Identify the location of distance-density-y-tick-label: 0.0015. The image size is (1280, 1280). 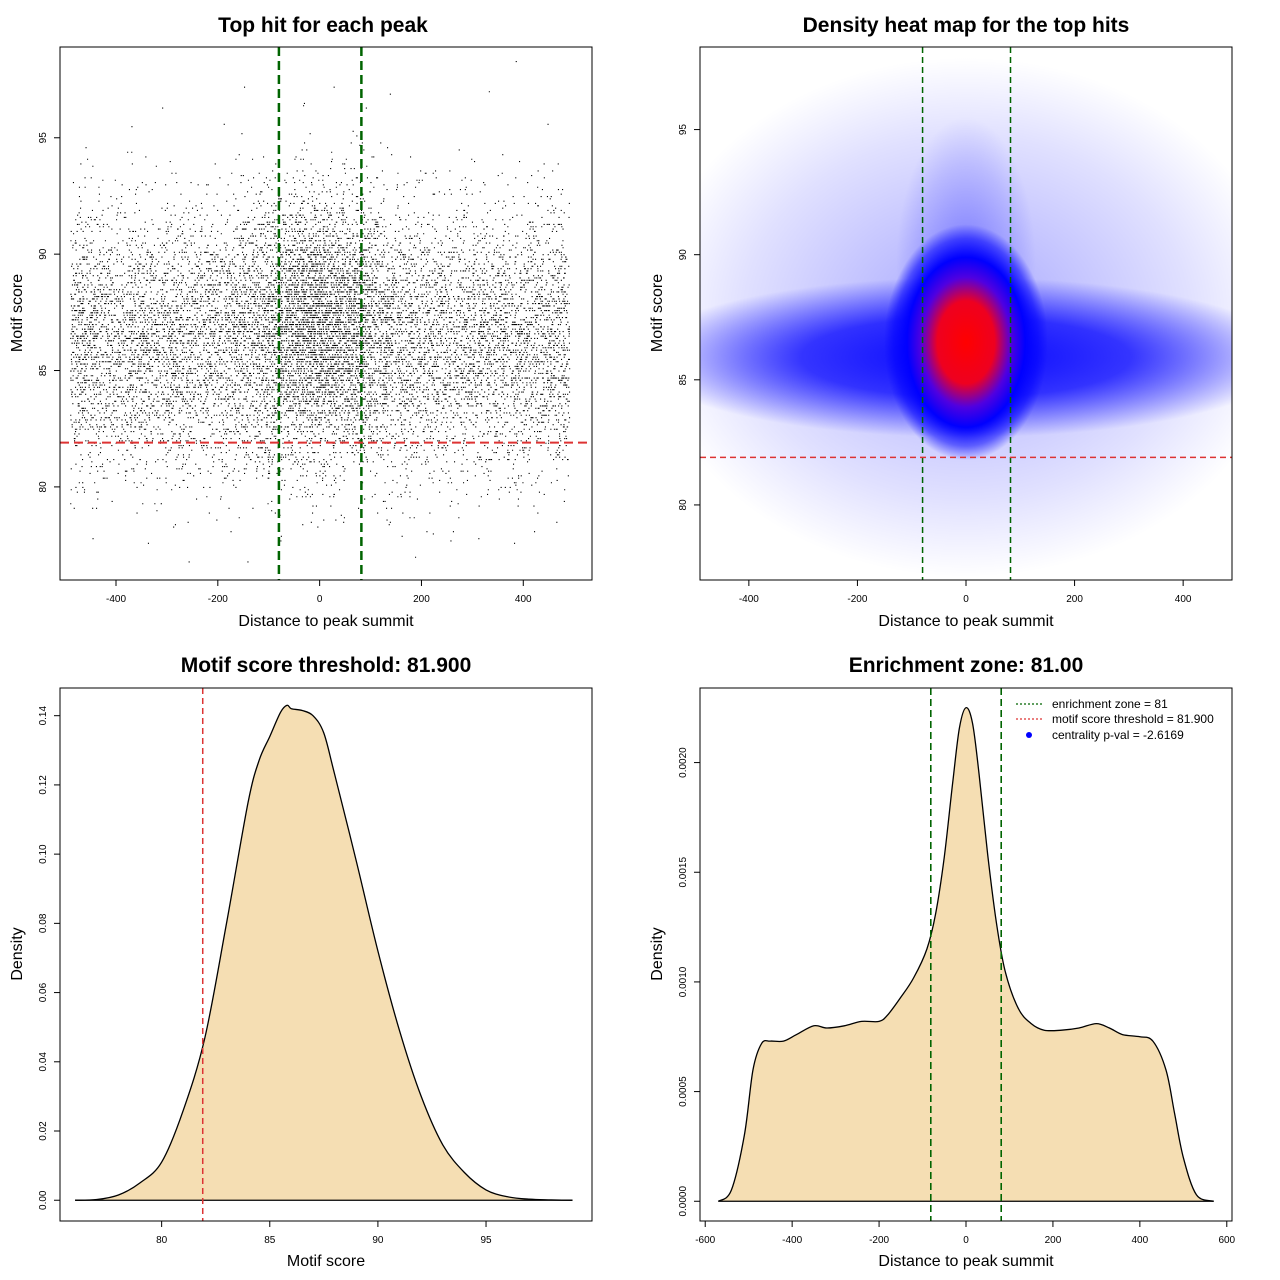
(683, 872).